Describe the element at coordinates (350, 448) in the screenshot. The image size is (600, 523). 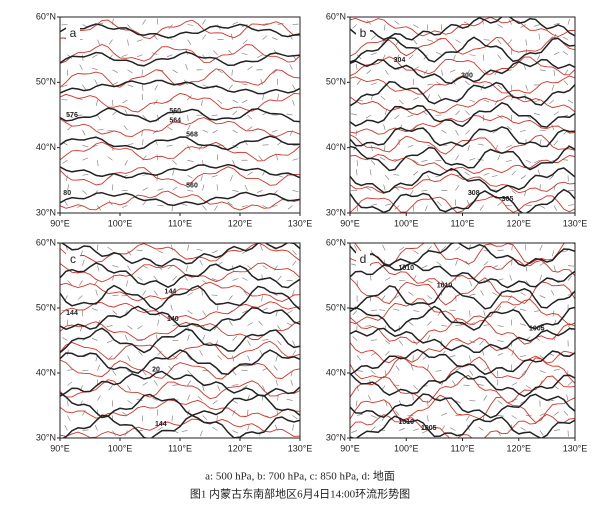
I see `x-tick-label: 90°E` at that location.